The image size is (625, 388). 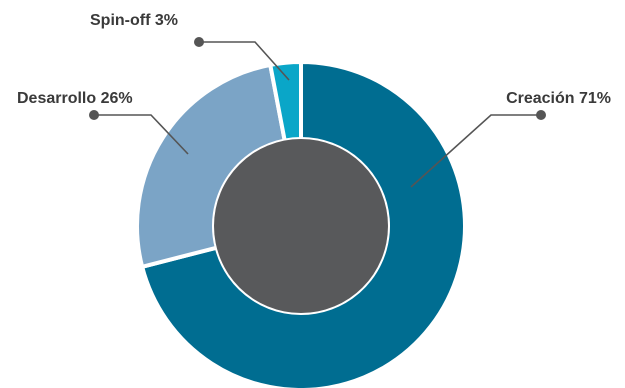 I want to click on slice-label-creacion: Creación 71%, so click(x=558, y=98).